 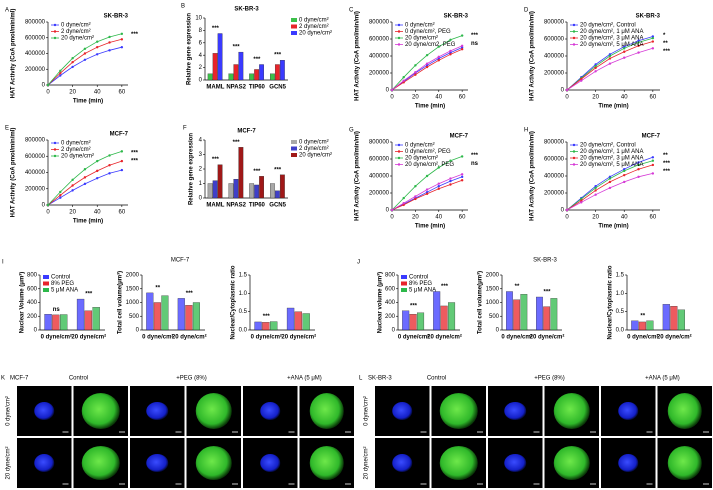 I want to click on legend-label: 2 dyne/cm², so click(x=314, y=149).